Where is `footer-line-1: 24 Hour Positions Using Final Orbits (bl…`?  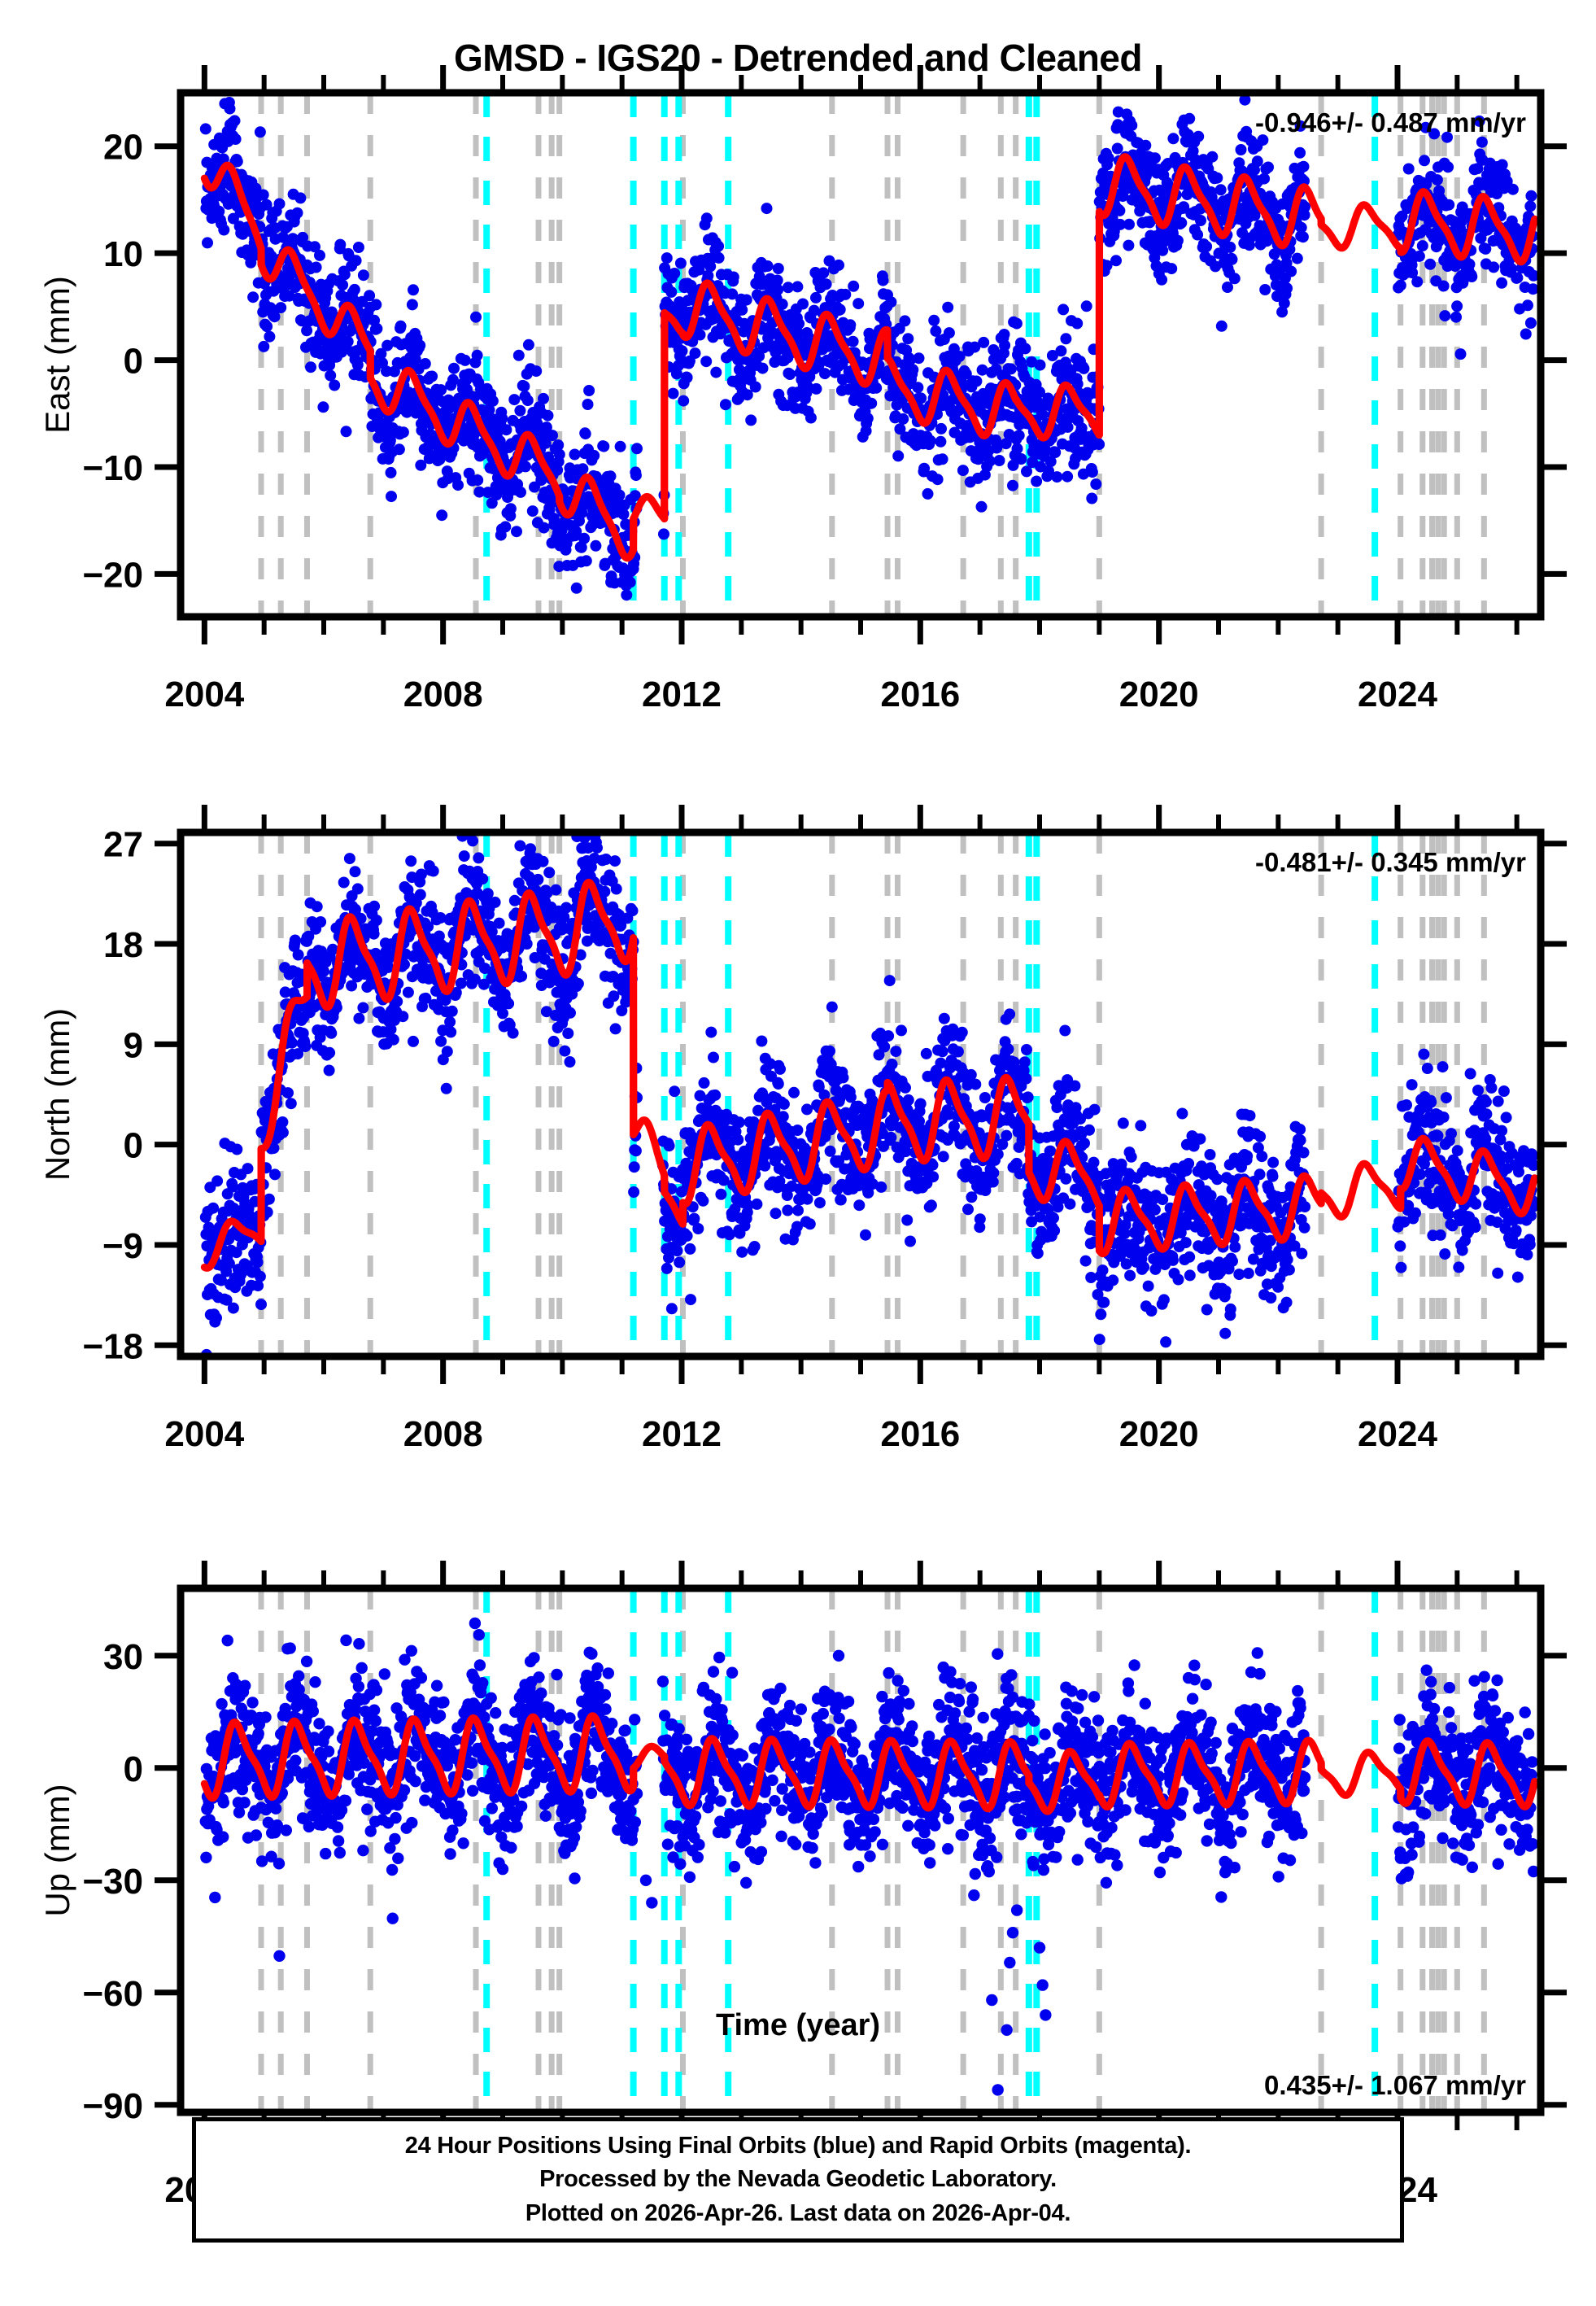
footer-line-1: 24 Hour Positions Using Final Orbits (bl… is located at coordinates (798, 2146).